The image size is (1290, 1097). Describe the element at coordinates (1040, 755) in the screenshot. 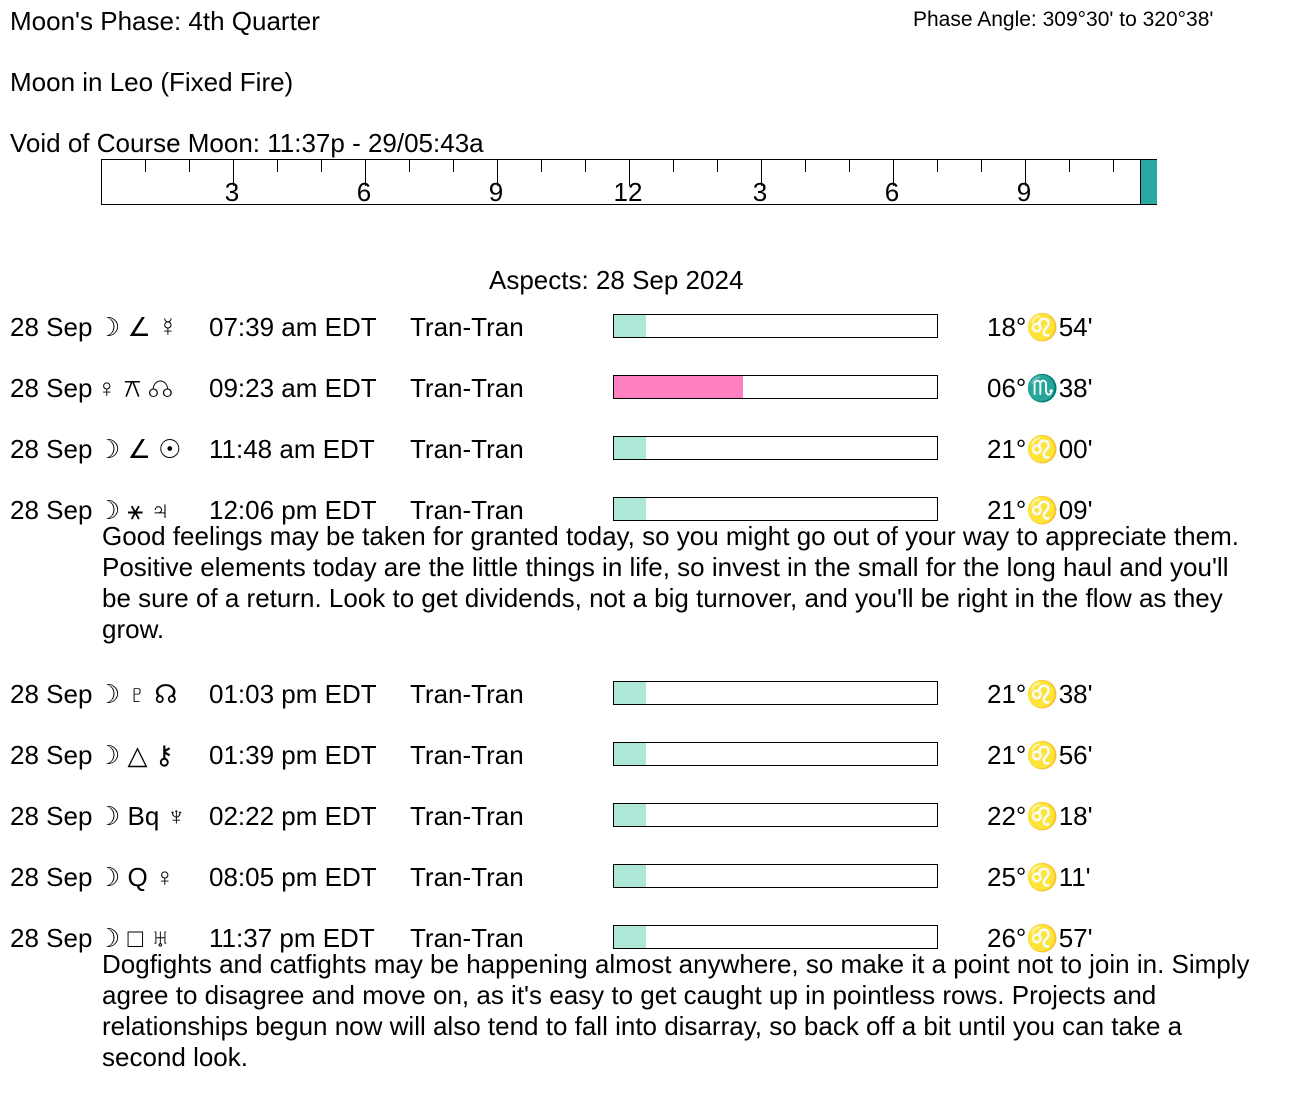

I see `aspect-position: 21°♌56'` at that location.